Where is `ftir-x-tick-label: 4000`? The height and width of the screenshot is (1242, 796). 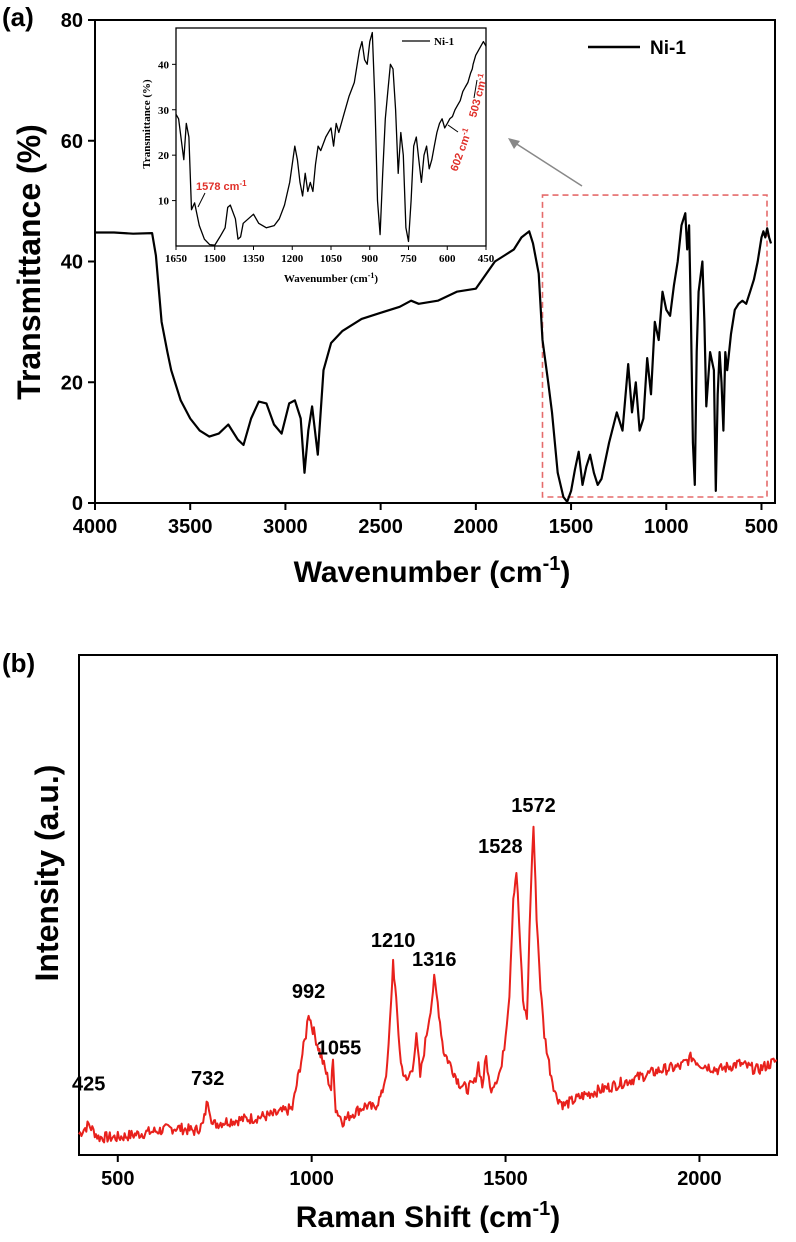
ftir-x-tick-label: 4000 is located at coordinates (95, 527).